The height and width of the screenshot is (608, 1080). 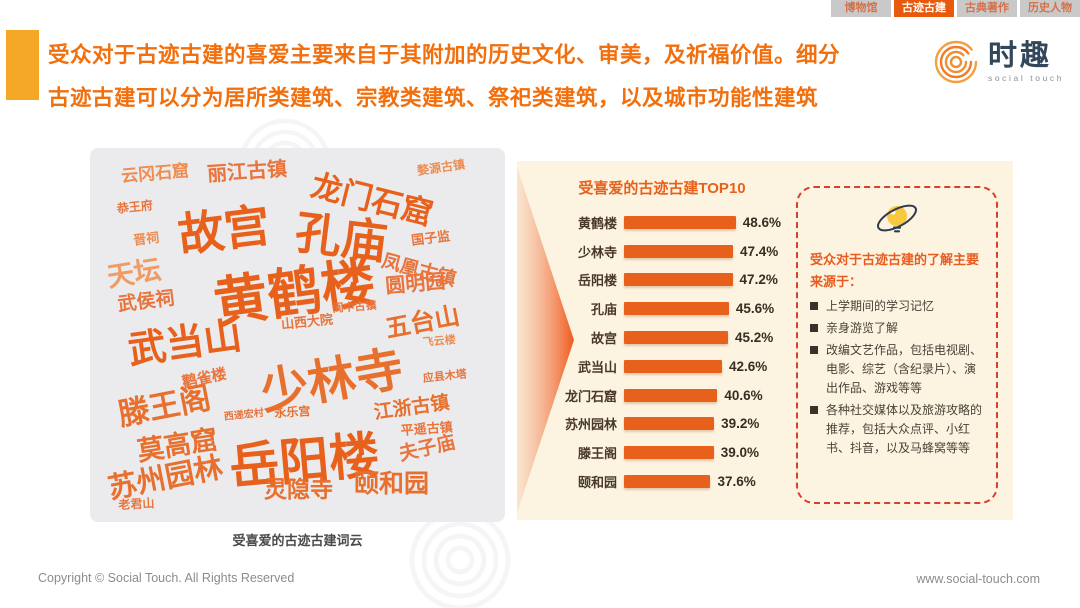 What do you see at coordinates (247, 172) in the screenshot?
I see `wordcloud-word: 丽江古镇` at bounding box center [247, 172].